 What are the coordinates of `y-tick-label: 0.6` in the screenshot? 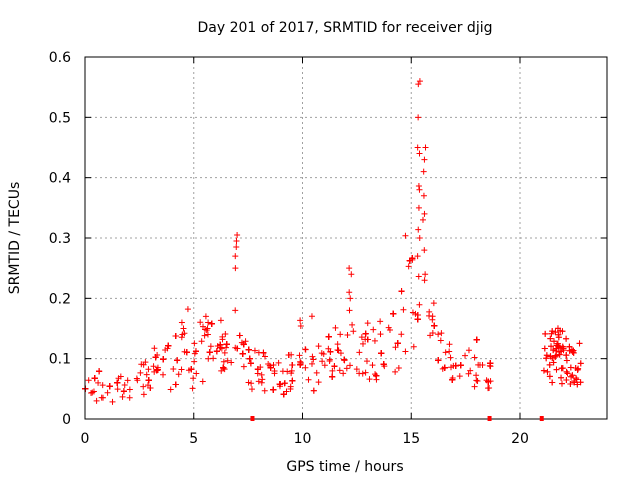 It's located at (60, 58).